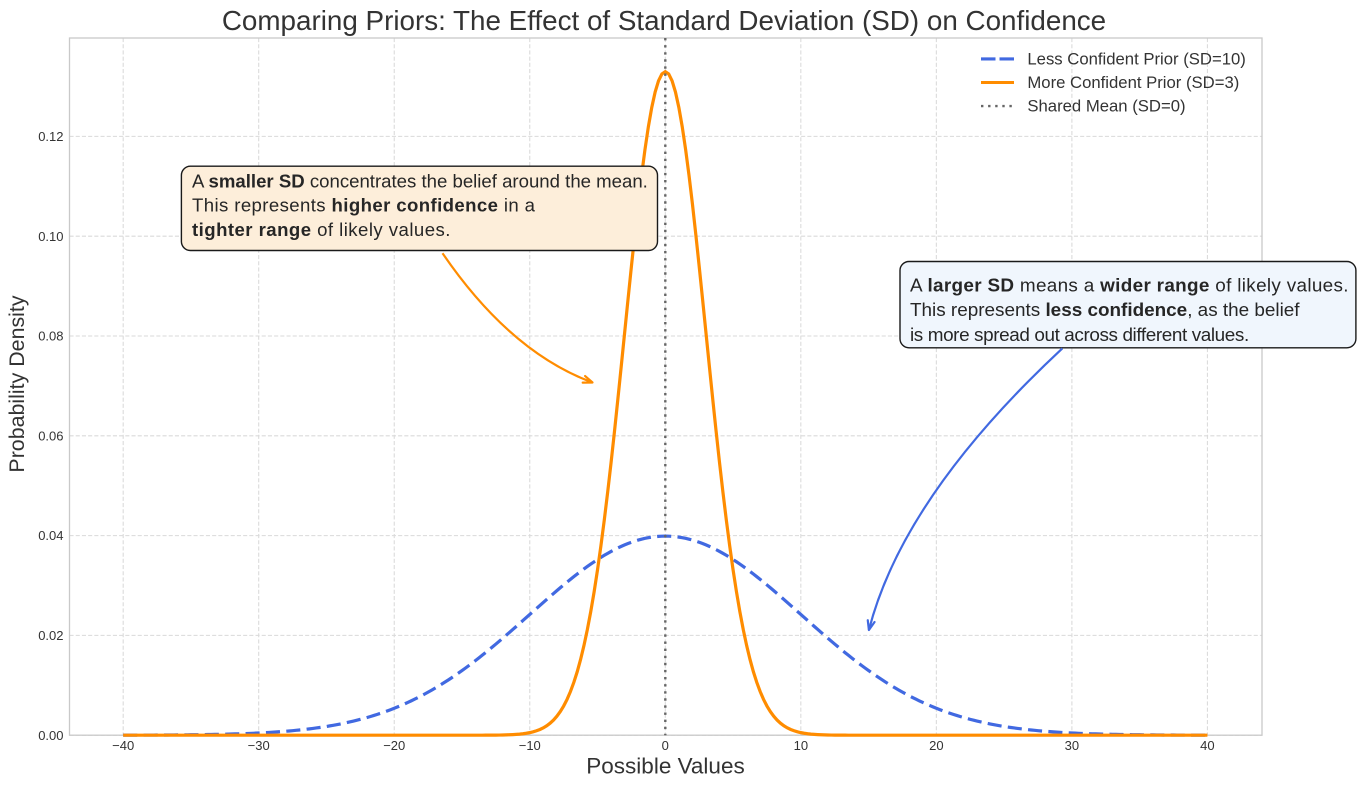  What do you see at coordinates (259, 745) in the screenshot?
I see `svg-text: −30` at bounding box center [259, 745].